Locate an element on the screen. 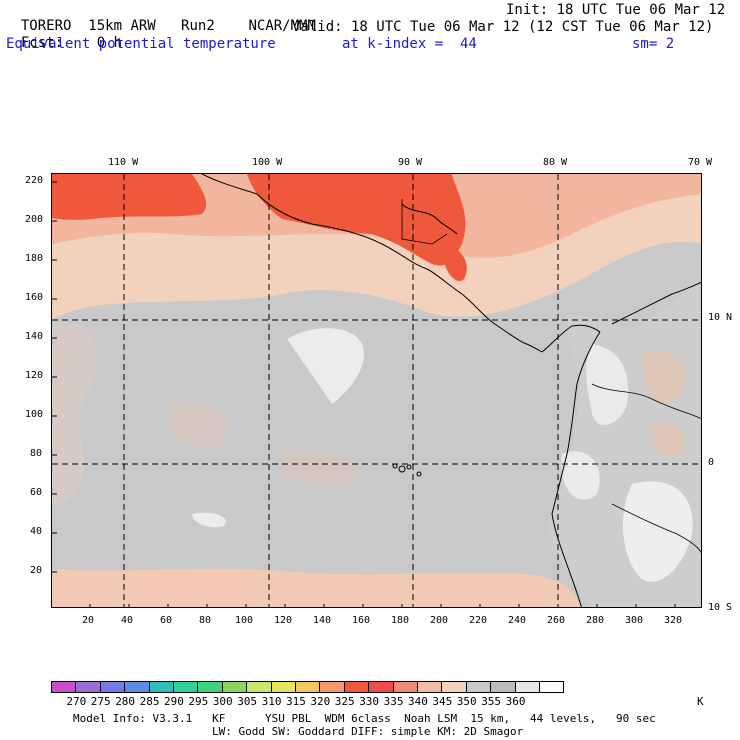 The width and height of the screenshot is (740, 740). smoothing-label: sm= 2 is located at coordinates (653, 44).